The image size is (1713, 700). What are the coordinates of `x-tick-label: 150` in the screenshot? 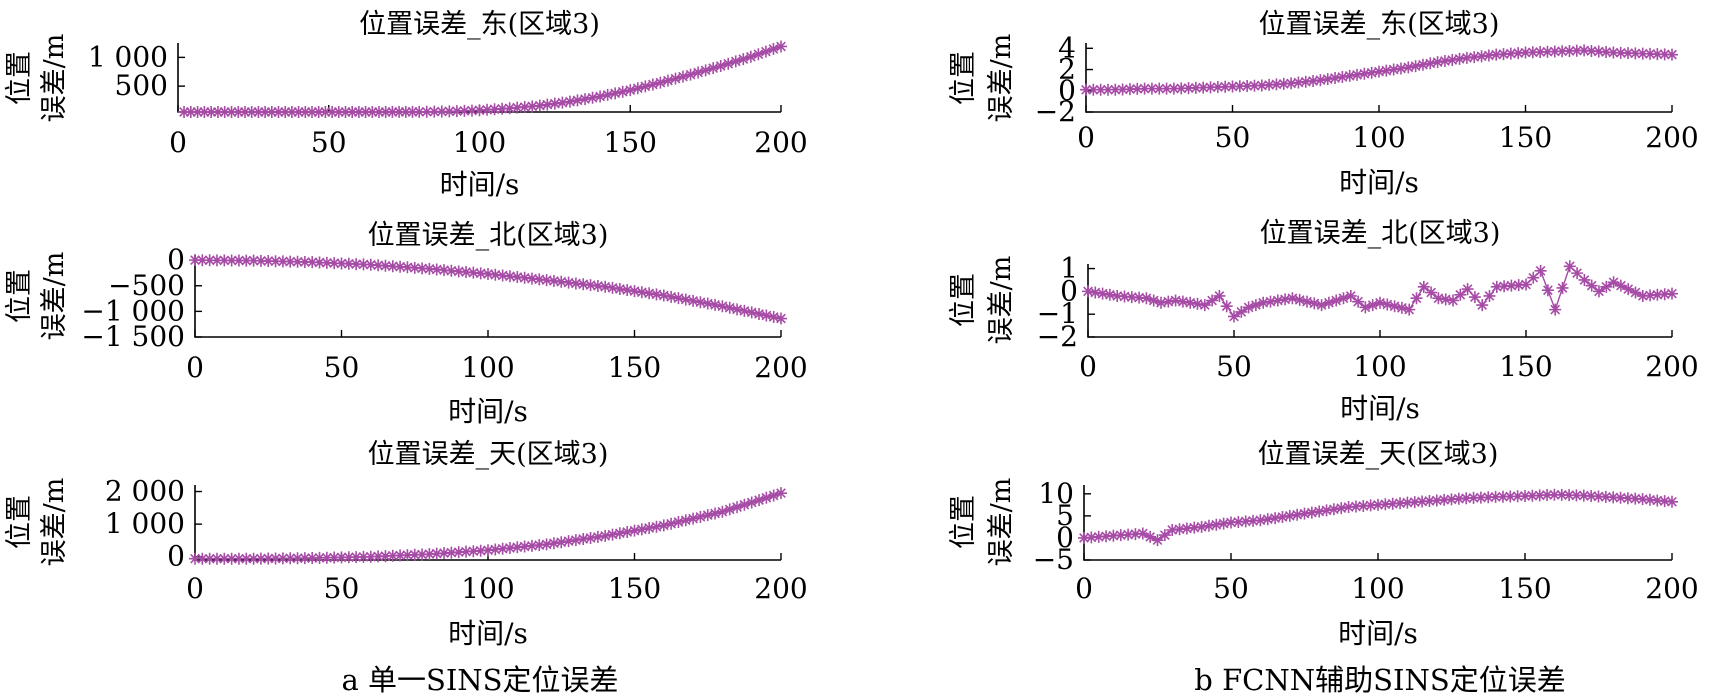 It's located at (630, 142).